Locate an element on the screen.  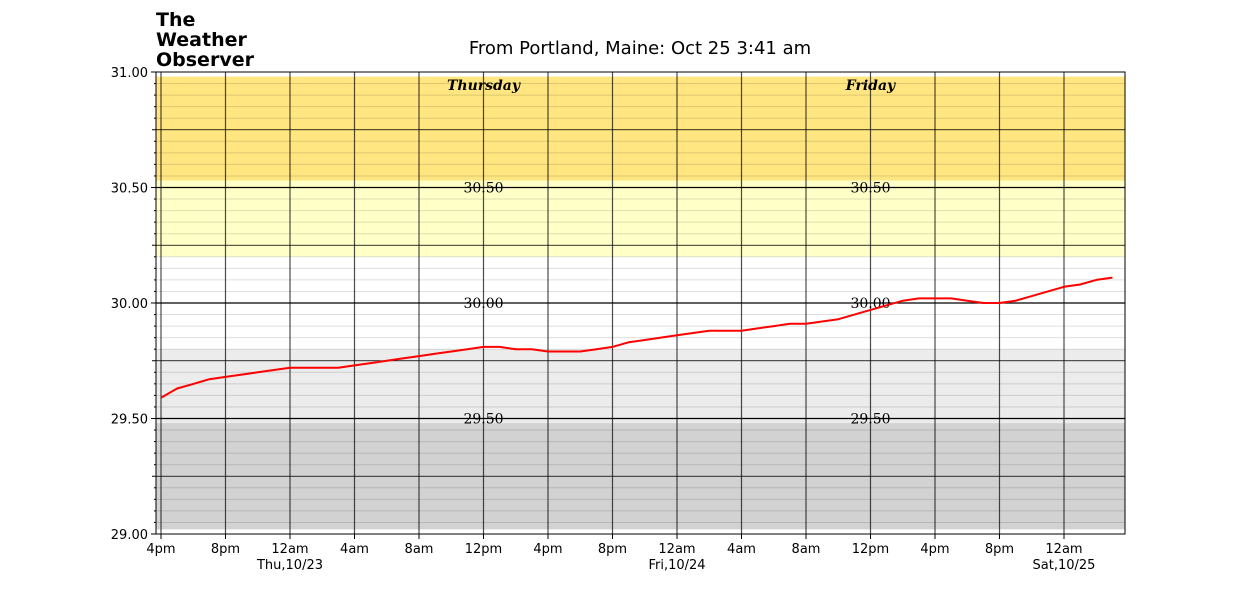
day-labels: Thursday Friday is located at coordinates (671, 86).